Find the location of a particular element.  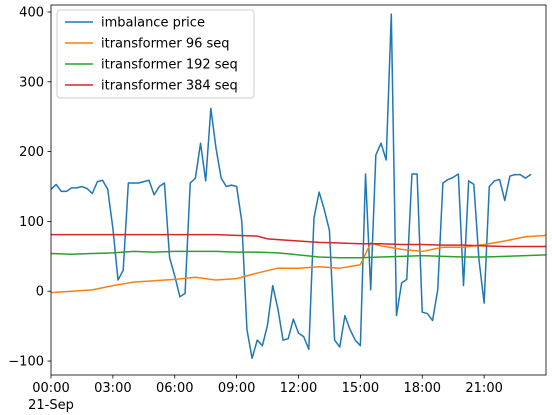

y-tick-label: 0 is located at coordinates (40, 292).